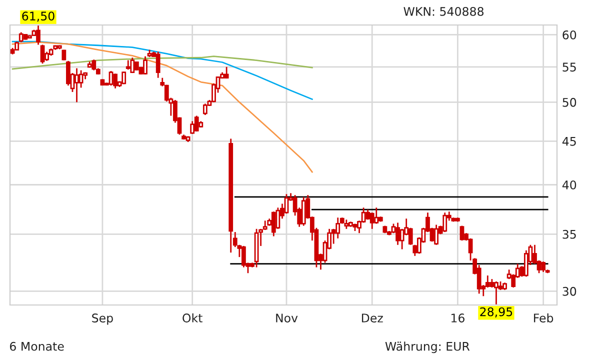 The width and height of the screenshot is (611, 364). I want to click on y-tick-label: 55, so click(569, 67).